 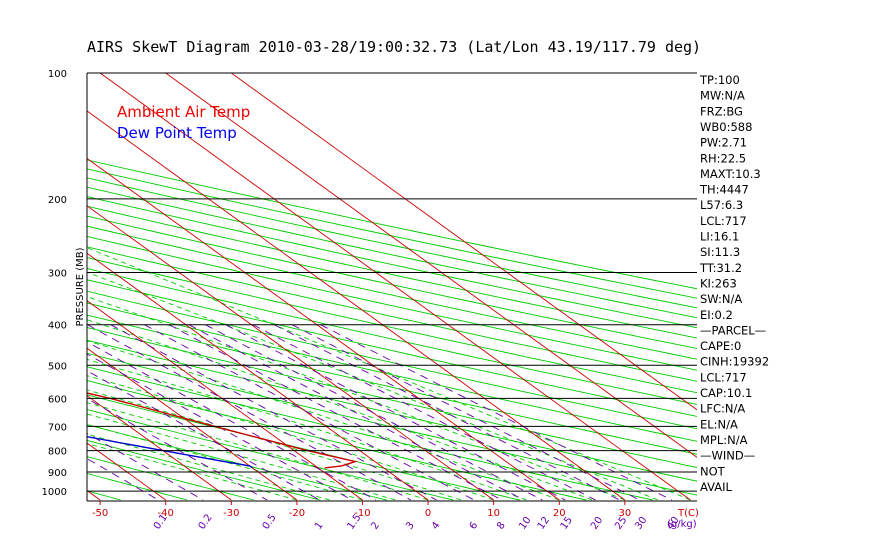 I want to click on index-item: MPL:N/A, so click(x=724, y=440).